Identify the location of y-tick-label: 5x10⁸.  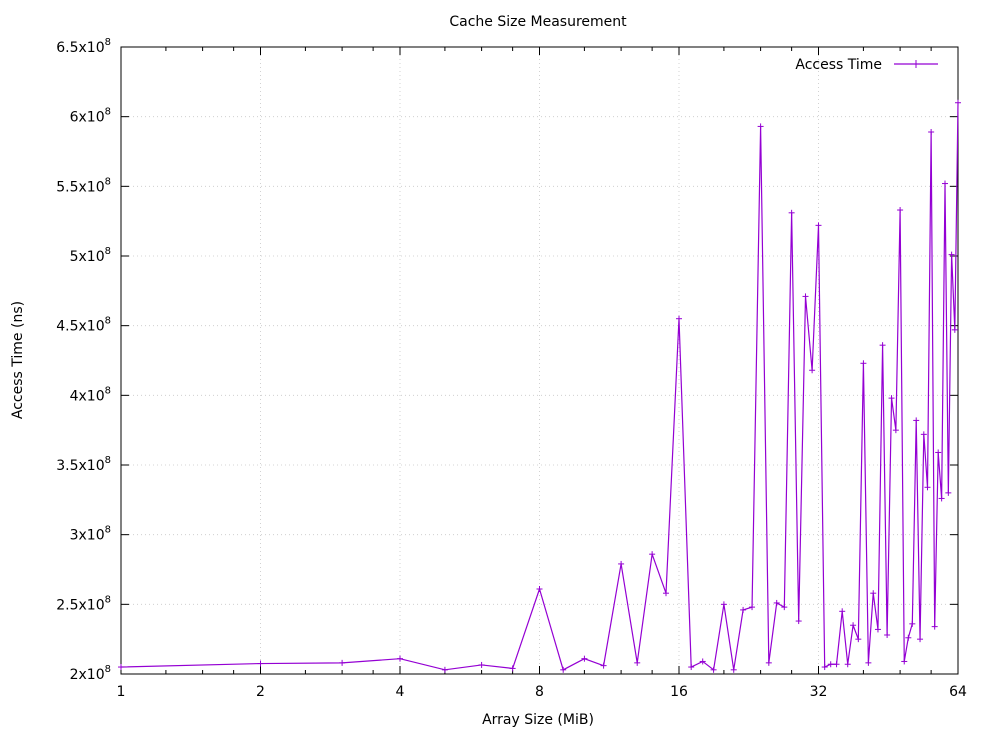
(90, 255).